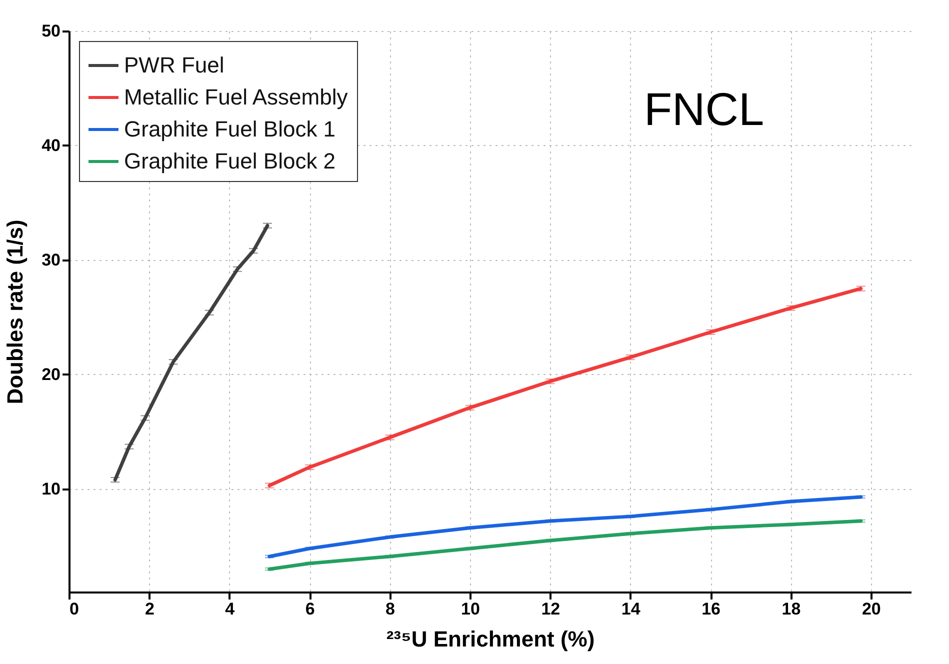 The image size is (949, 664). Describe the element at coordinates (230, 161) in the screenshot. I see `legend-label: Graphite Fuel Block 2` at that location.